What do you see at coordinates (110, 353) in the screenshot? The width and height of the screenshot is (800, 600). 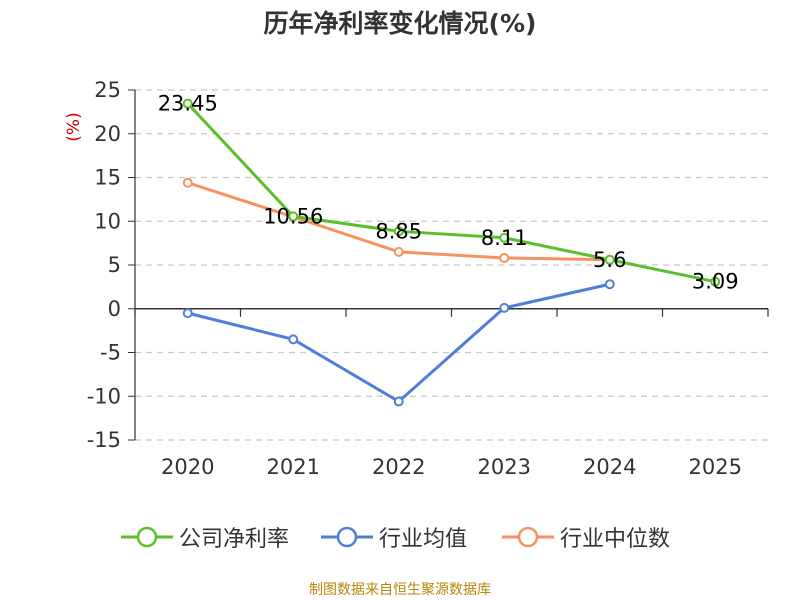 I see `y-tick-label: -5` at bounding box center [110, 353].